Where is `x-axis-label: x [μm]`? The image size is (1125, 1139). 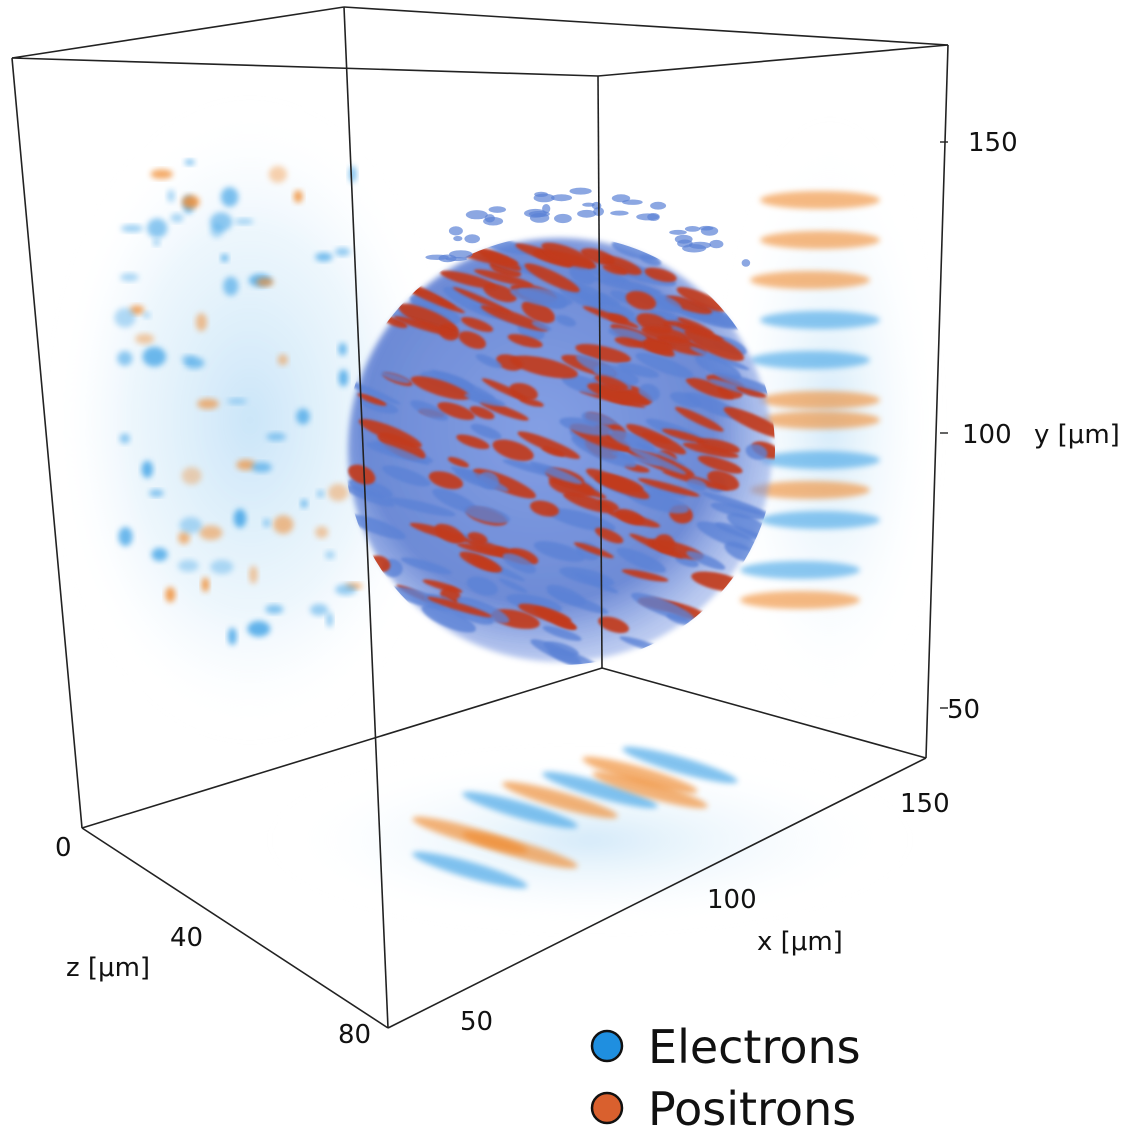
x-axis-label: x [μm] is located at coordinates (800, 942).